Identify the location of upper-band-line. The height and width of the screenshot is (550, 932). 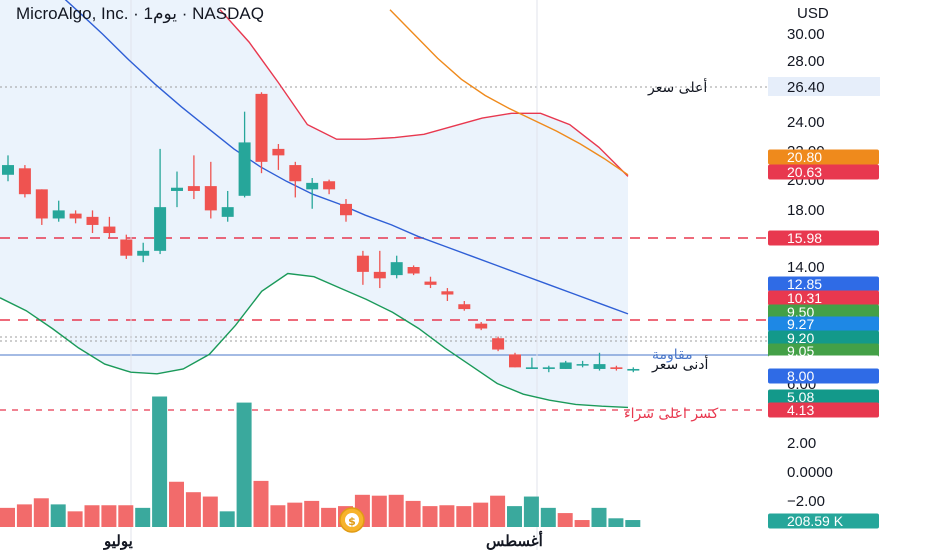
(424, 93).